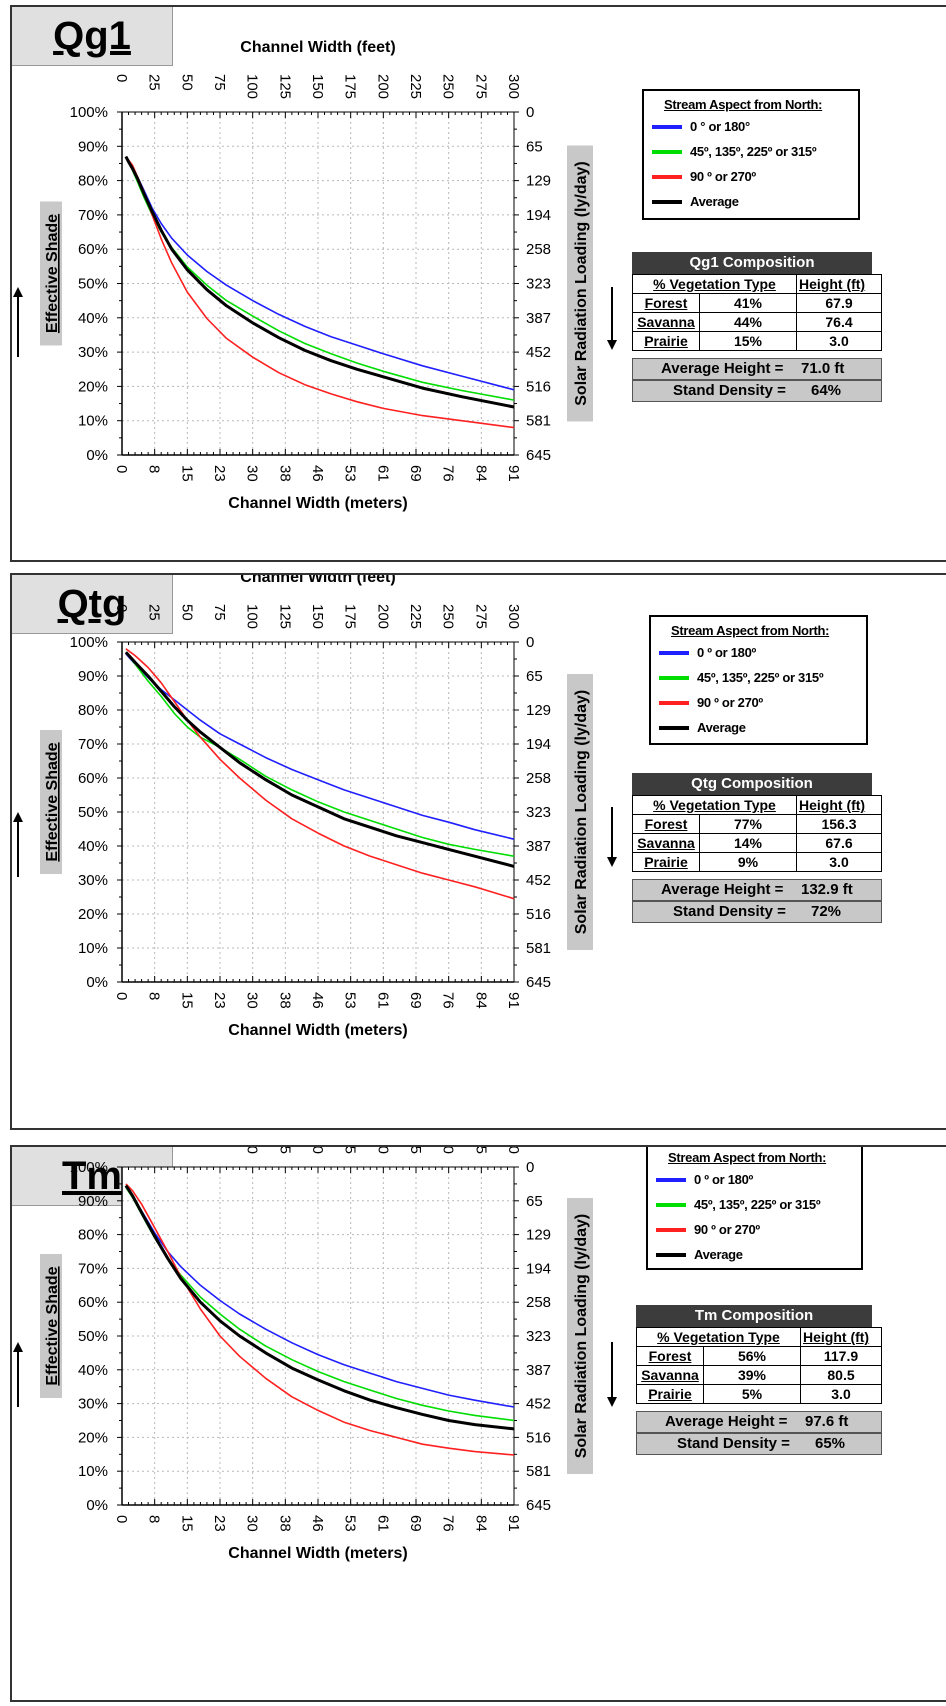  Describe the element at coordinates (154, 1145) in the screenshot. I see `top-tick-label: 25` at that location.